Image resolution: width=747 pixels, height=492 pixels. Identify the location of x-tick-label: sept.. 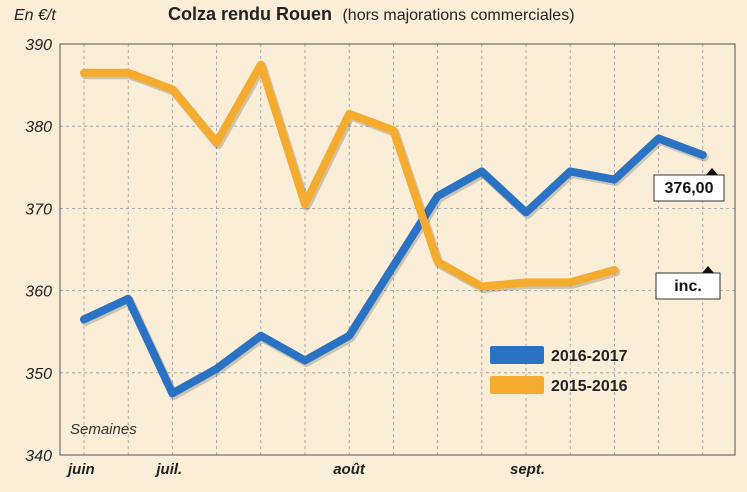
(527, 469).